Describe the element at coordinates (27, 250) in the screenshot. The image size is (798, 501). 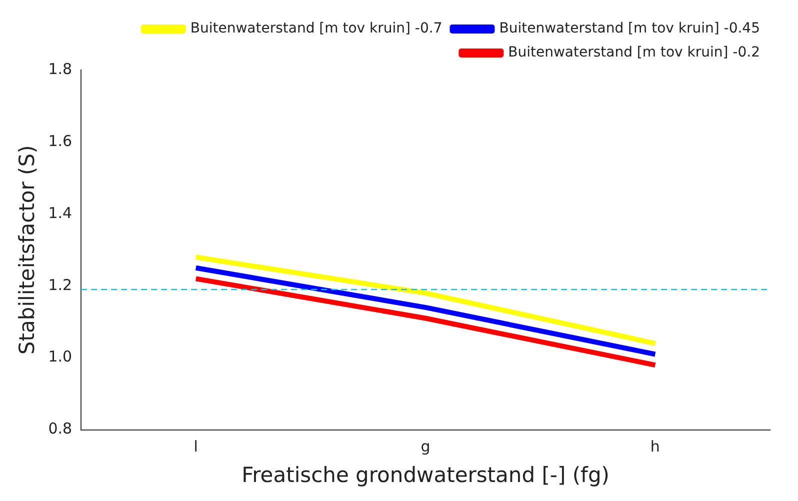
I see `y-axis-title: Stabiliteitsfactor (S)` at that location.